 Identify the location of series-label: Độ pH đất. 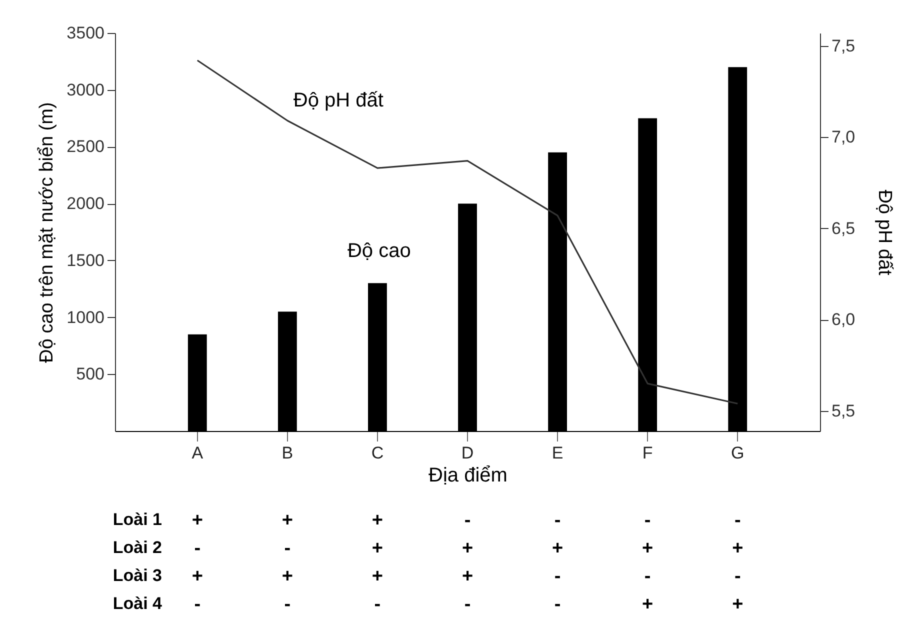
(338, 101).